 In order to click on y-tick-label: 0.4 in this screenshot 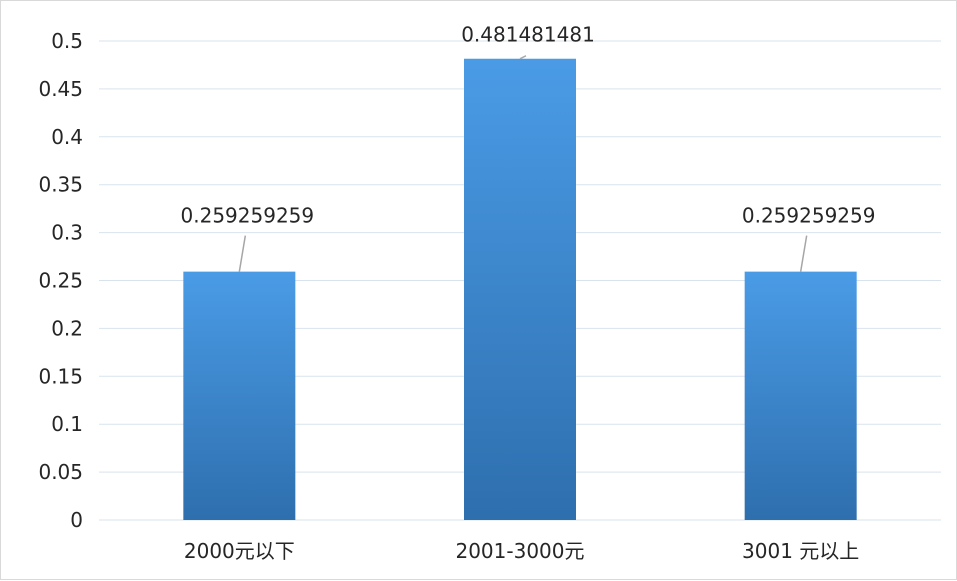, I will do `click(67, 137)`.